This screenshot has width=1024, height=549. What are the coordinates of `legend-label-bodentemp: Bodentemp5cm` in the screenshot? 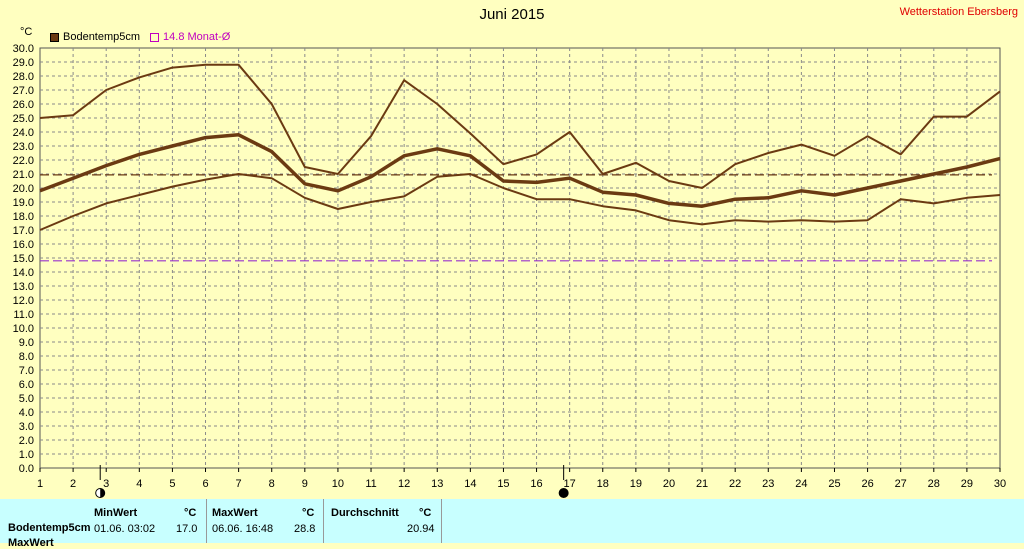 It's located at (102, 37).